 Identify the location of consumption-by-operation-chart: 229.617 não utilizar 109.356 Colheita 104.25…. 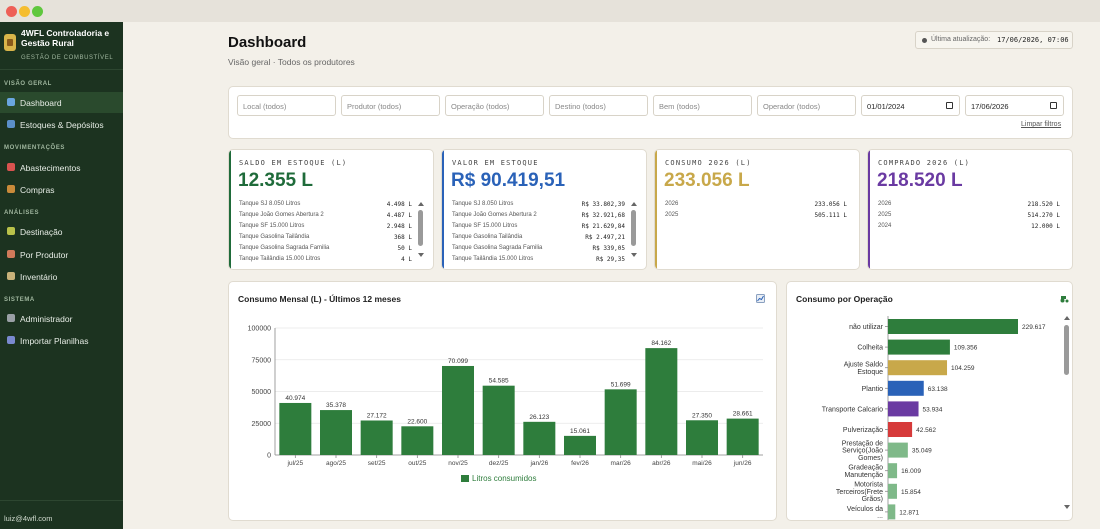
(930, 416).